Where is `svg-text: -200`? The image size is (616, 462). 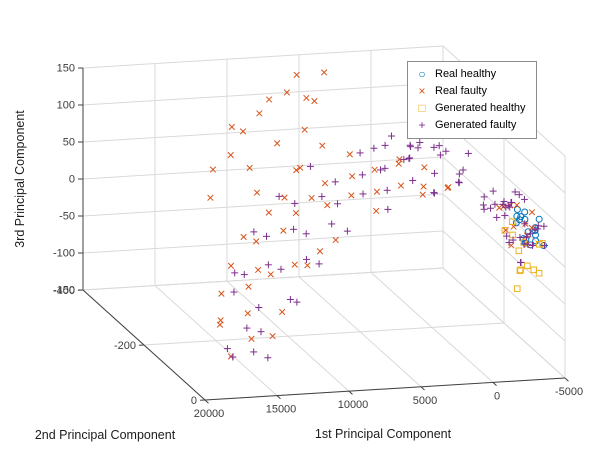
svg-text: -200 is located at coordinates (125, 346).